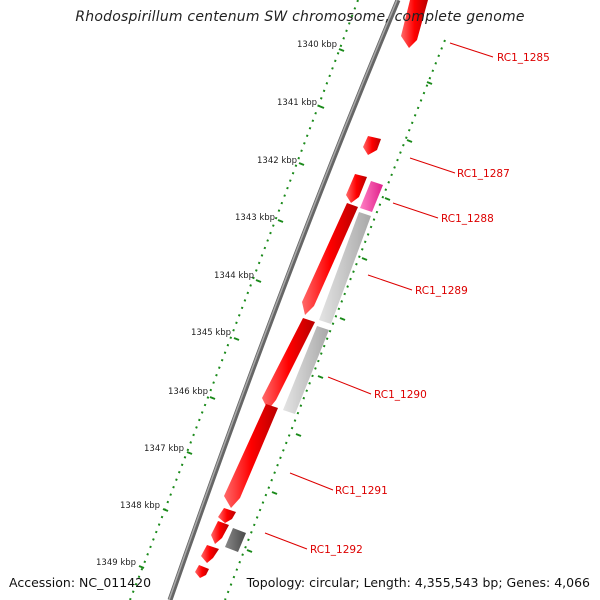  I want to click on kbp-label: 1342 kbp, so click(277, 161).